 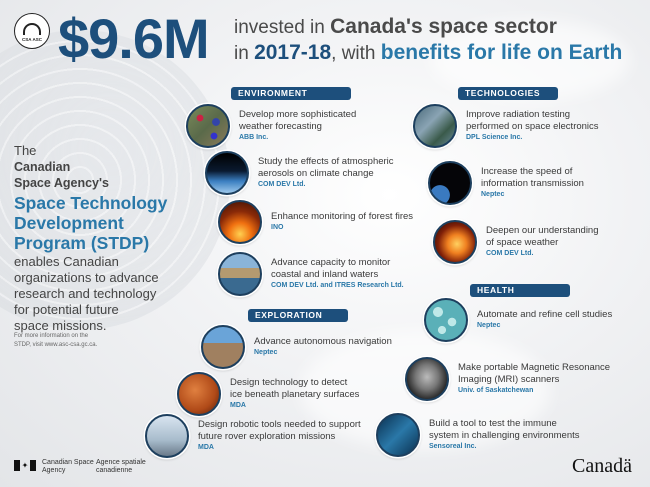 What do you see at coordinates (85, 293) in the screenshot?
I see `intro-body: research and technology` at bounding box center [85, 293].